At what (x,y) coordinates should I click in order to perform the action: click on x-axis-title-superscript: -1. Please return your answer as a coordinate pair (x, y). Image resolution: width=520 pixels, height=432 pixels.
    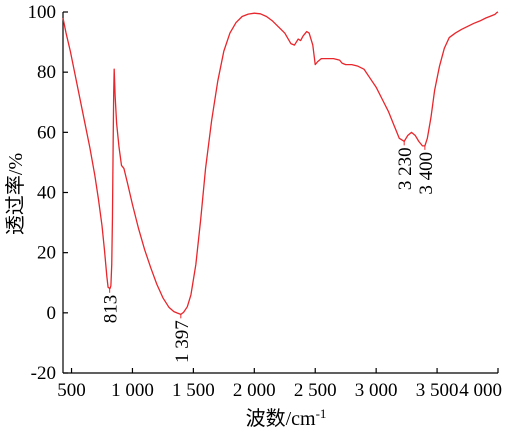
    Looking at the image, I should click on (321, 413).